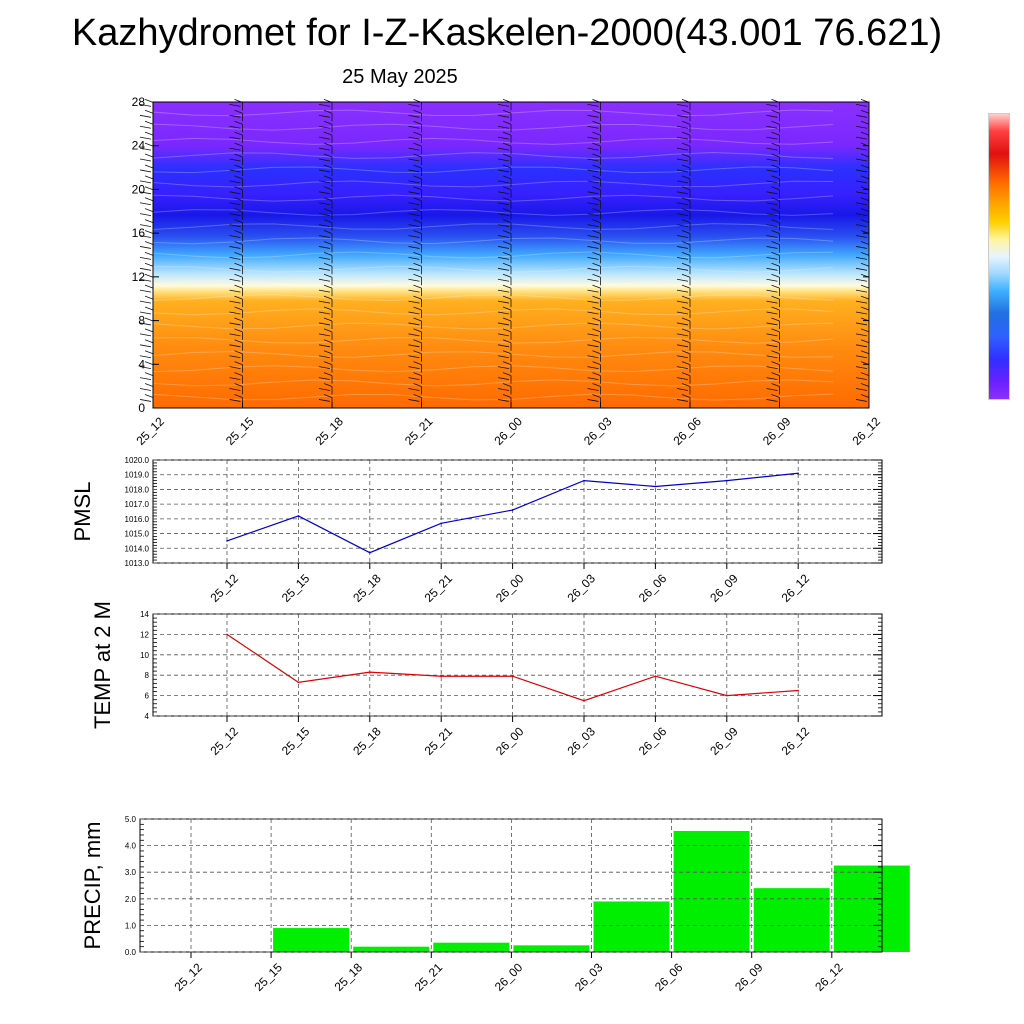 This screenshot has width=1024, height=1024. What do you see at coordinates (137, 548) in the screenshot?
I see `y-tick-label: 1014.0` at bounding box center [137, 548].